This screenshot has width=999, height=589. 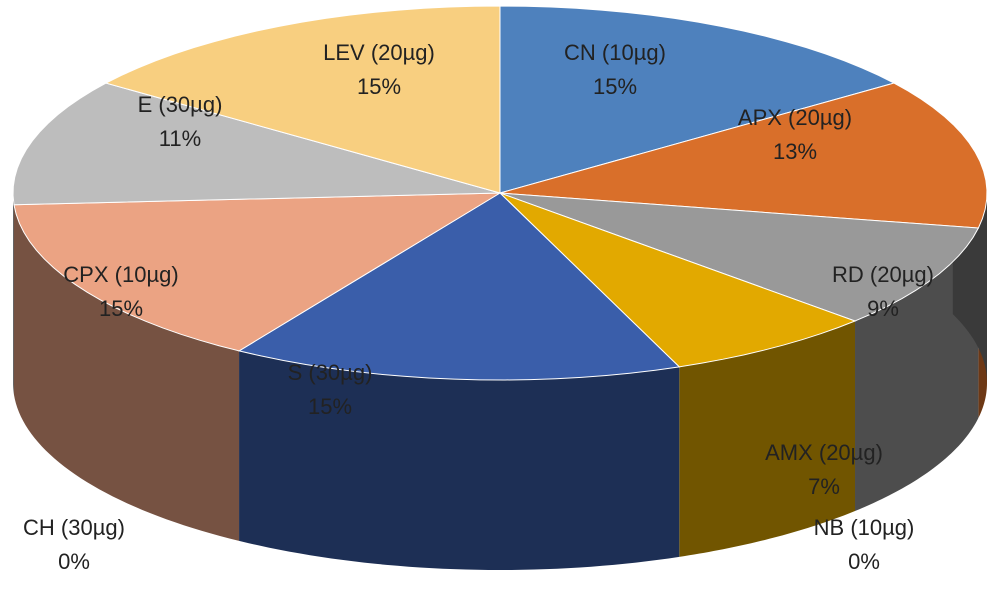 What do you see at coordinates (330, 389) in the screenshot?
I see `slice-label-5: S (30µg) 15%` at bounding box center [330, 389].